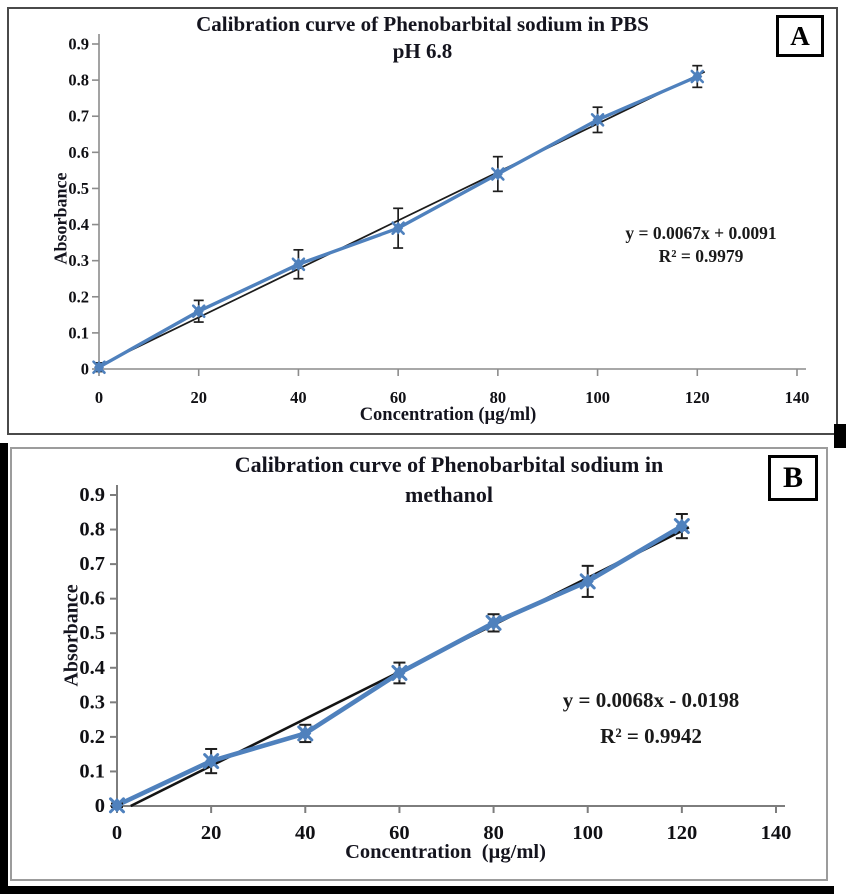  I want to click on y-axis-title-b: Absorbance, so click(71, 635).